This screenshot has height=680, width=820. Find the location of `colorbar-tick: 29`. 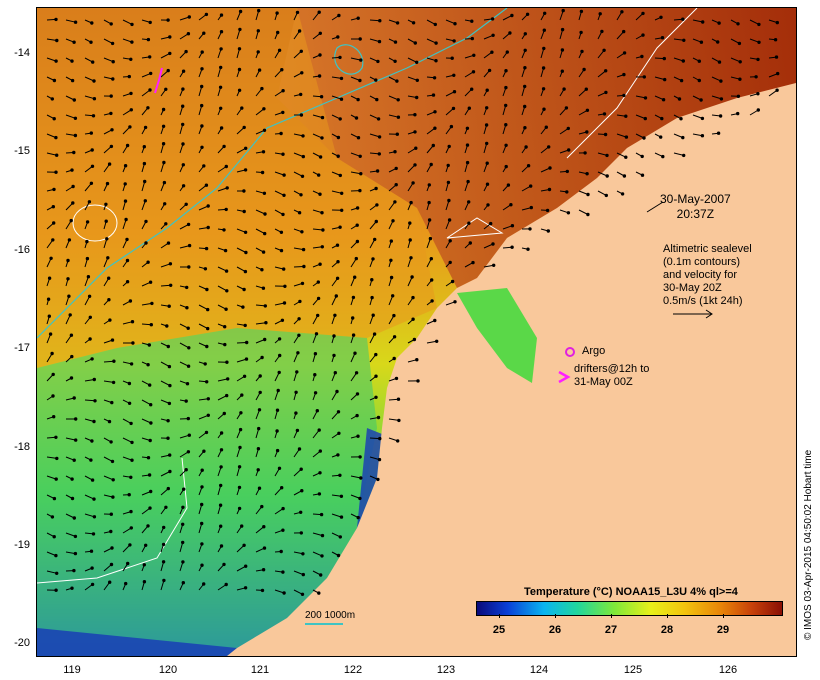

colorbar-tick: 29 is located at coordinates (723, 630).